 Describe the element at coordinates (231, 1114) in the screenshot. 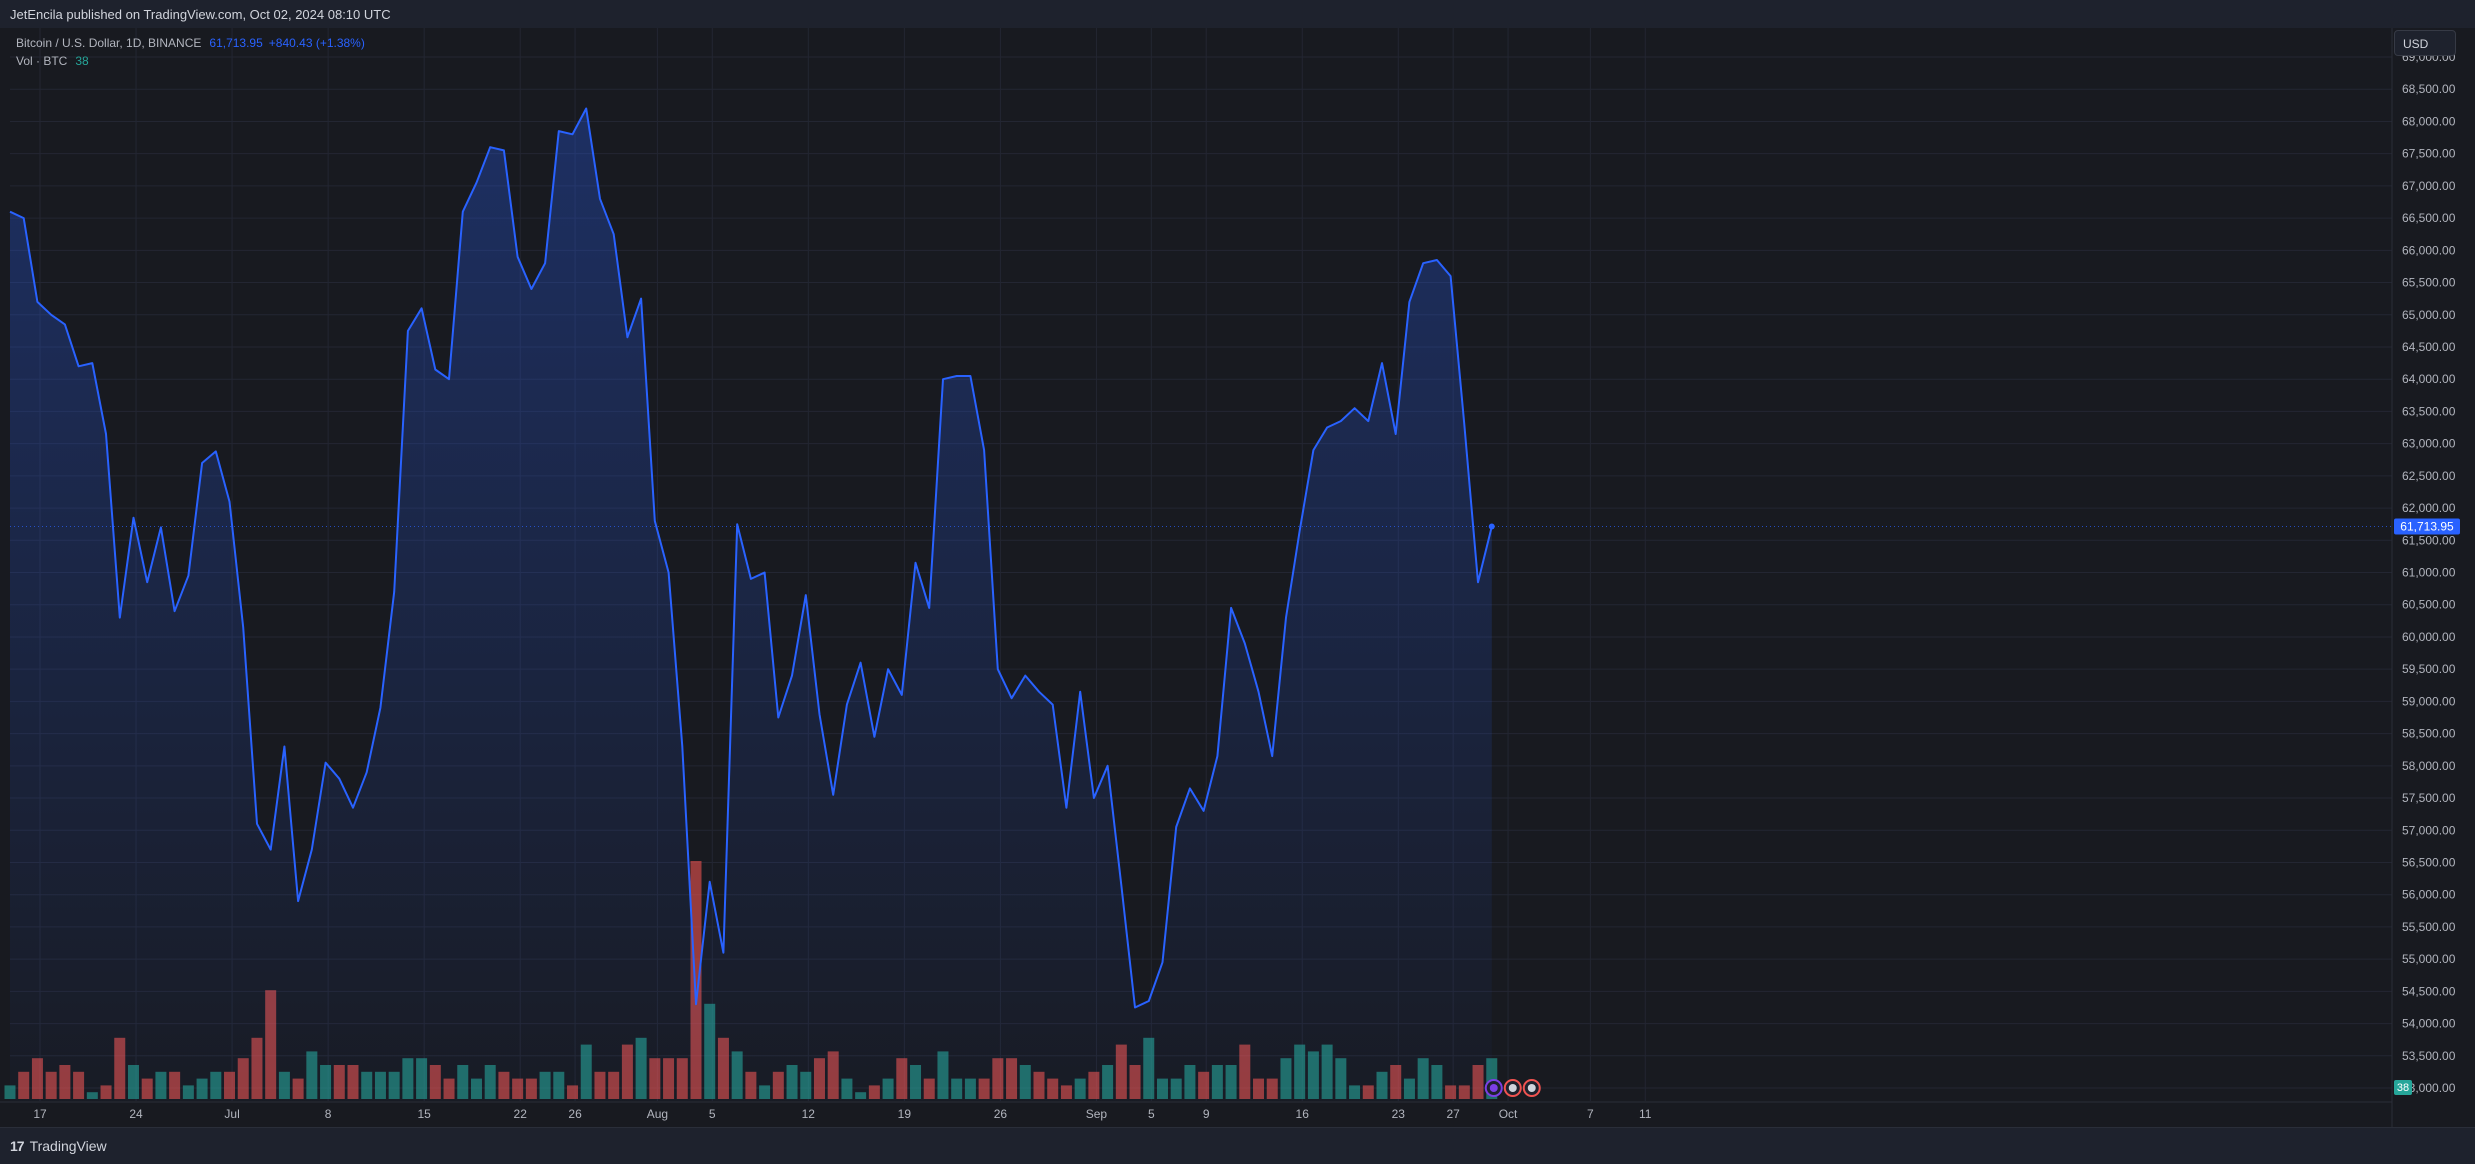

I see `time-tick-label: Jul` at that location.